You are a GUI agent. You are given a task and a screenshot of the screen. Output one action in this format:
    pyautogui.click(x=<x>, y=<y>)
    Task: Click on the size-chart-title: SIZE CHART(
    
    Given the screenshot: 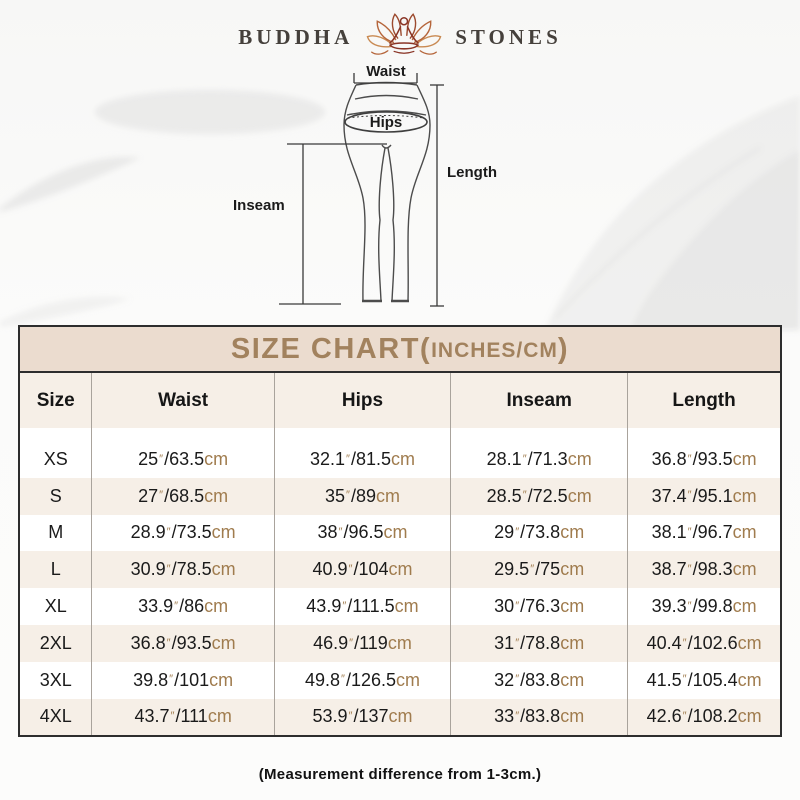 What is the action you would take?
    pyautogui.click(x=331, y=348)
    